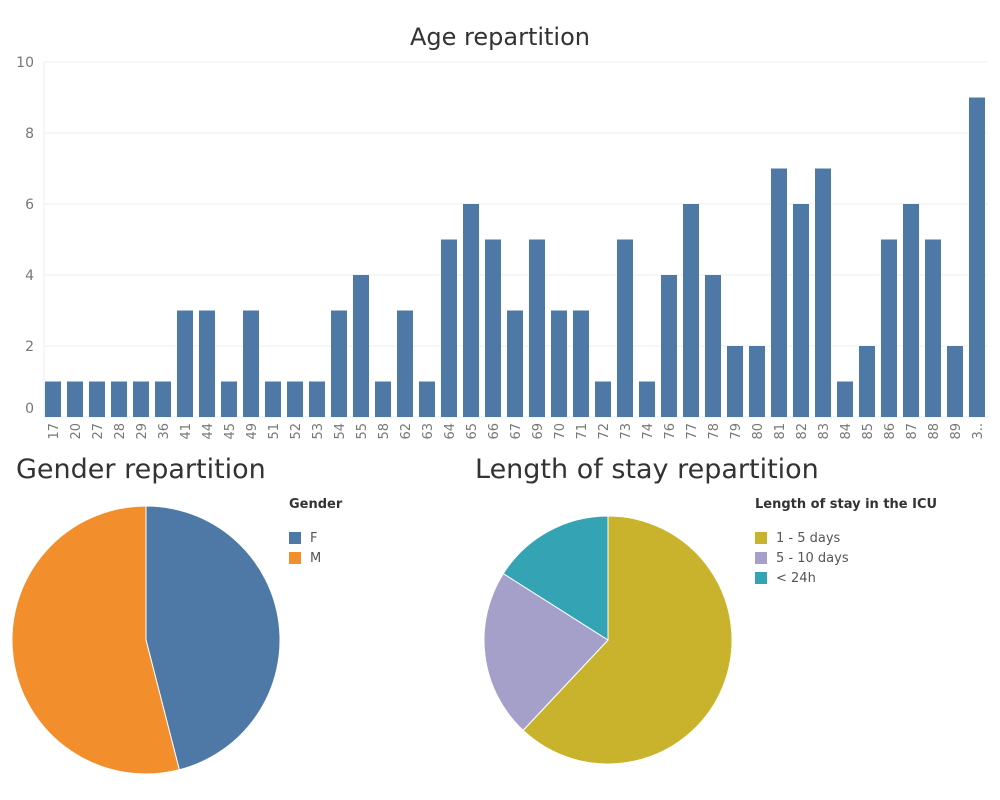 The image size is (1000, 800). What do you see at coordinates (362, 431) in the screenshot?
I see `x-tick-label: 55` at bounding box center [362, 431].